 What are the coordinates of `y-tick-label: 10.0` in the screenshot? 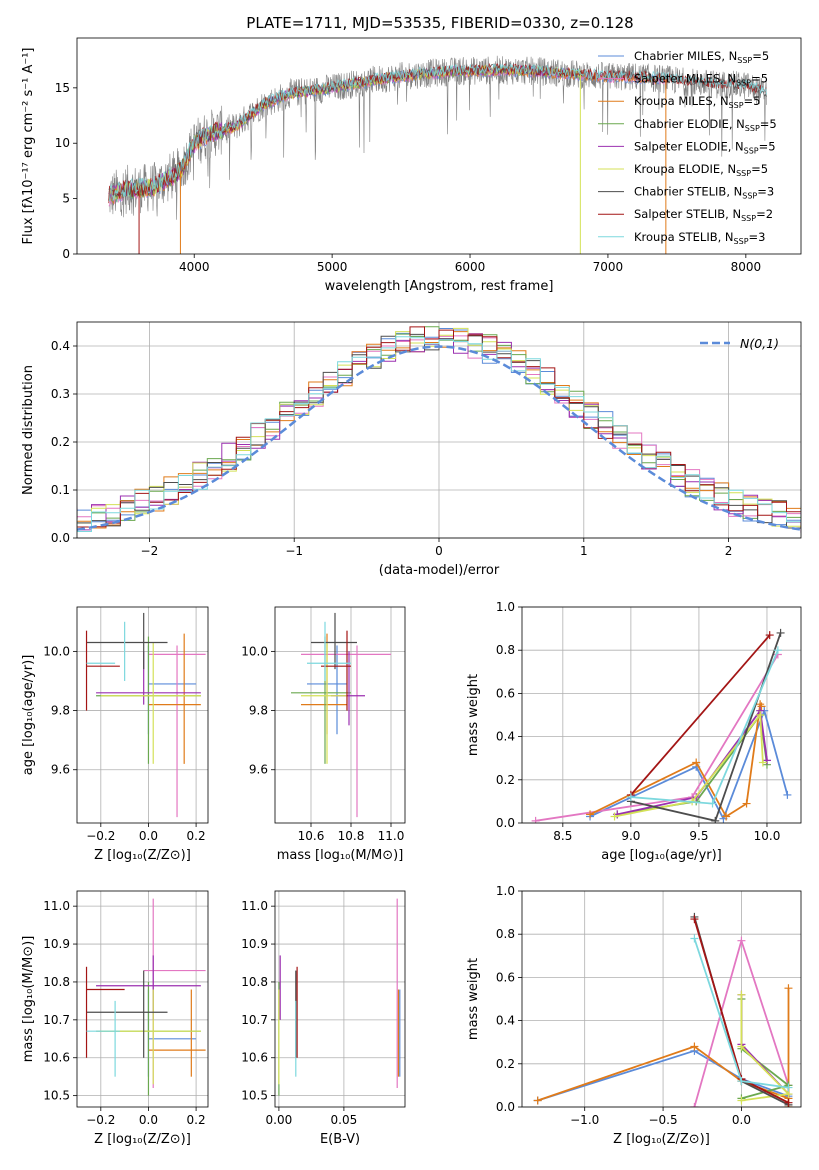 It's located at (254, 651).